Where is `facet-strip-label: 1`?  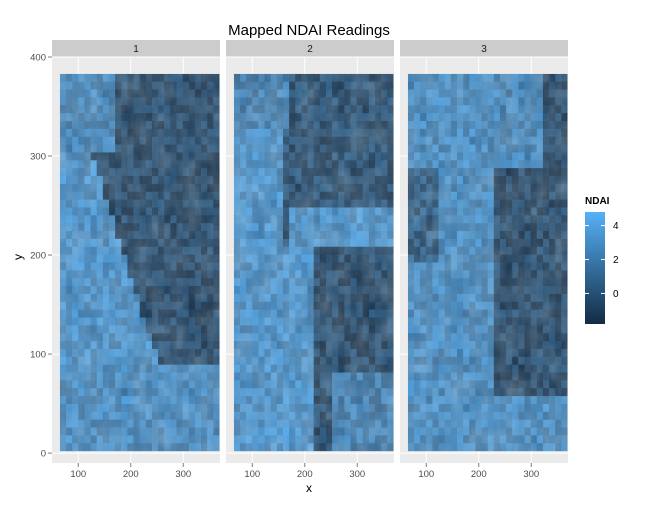 facet-strip-label: 1 is located at coordinates (136, 49).